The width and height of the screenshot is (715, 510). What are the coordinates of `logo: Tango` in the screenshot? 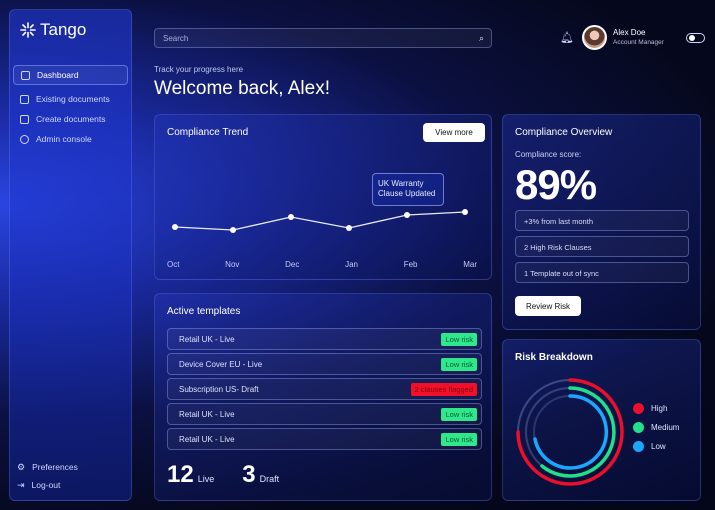 It's located at (53, 30).